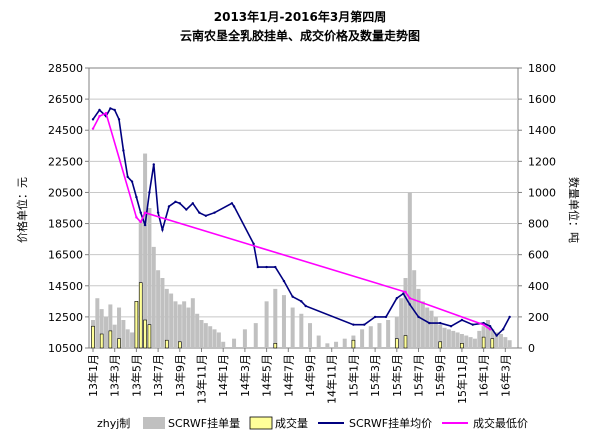  What do you see at coordinates (484, 375) in the screenshot?
I see `x-axis-tick-label: 16年1月` at bounding box center [484, 375].